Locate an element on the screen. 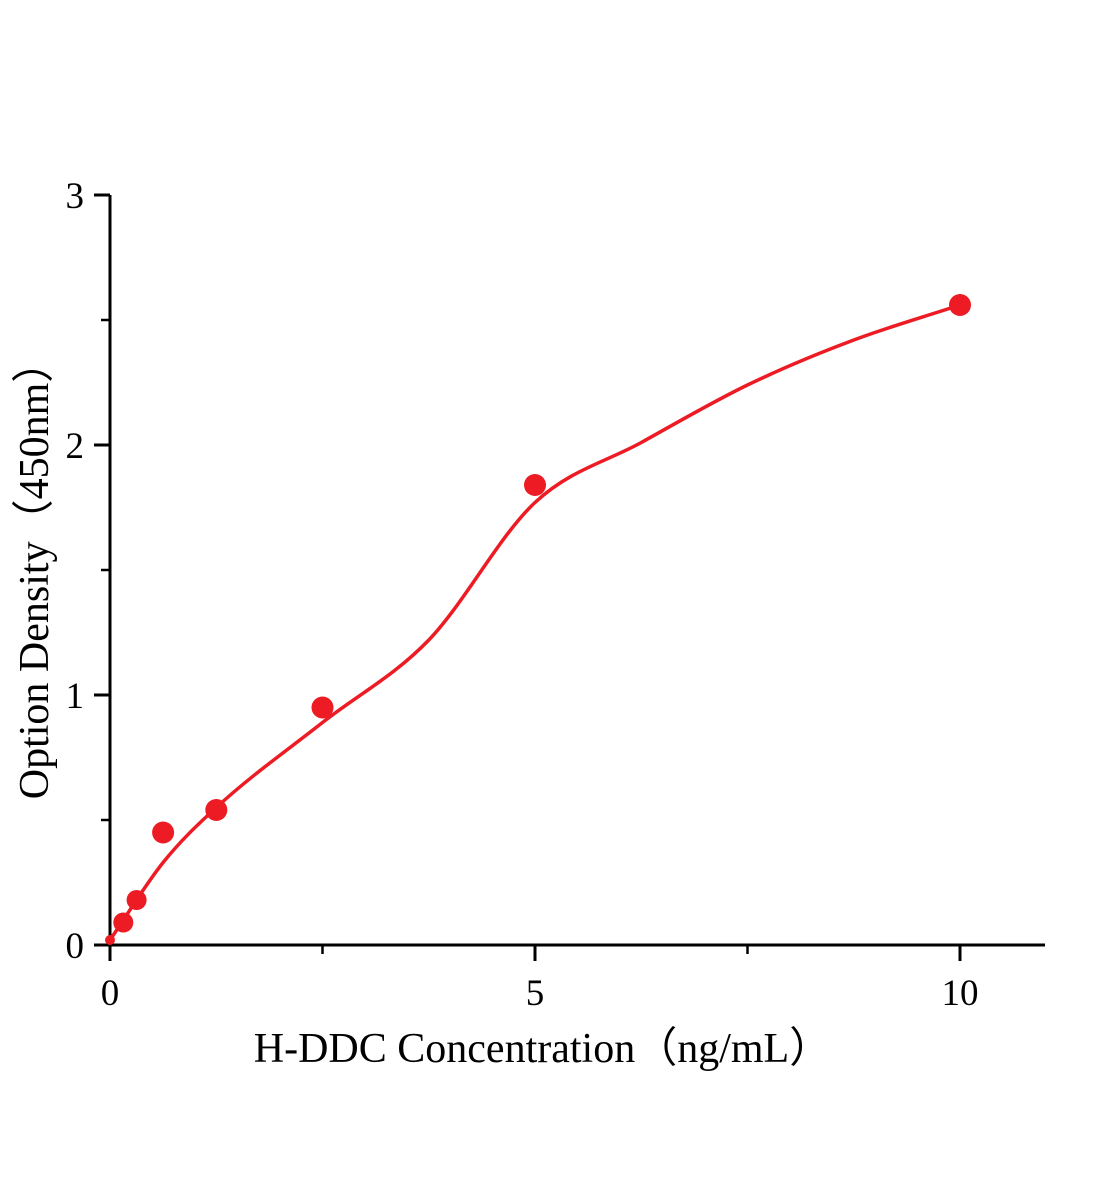 The image size is (1104, 1200). y-tick-label: 2 is located at coordinates (75, 446).